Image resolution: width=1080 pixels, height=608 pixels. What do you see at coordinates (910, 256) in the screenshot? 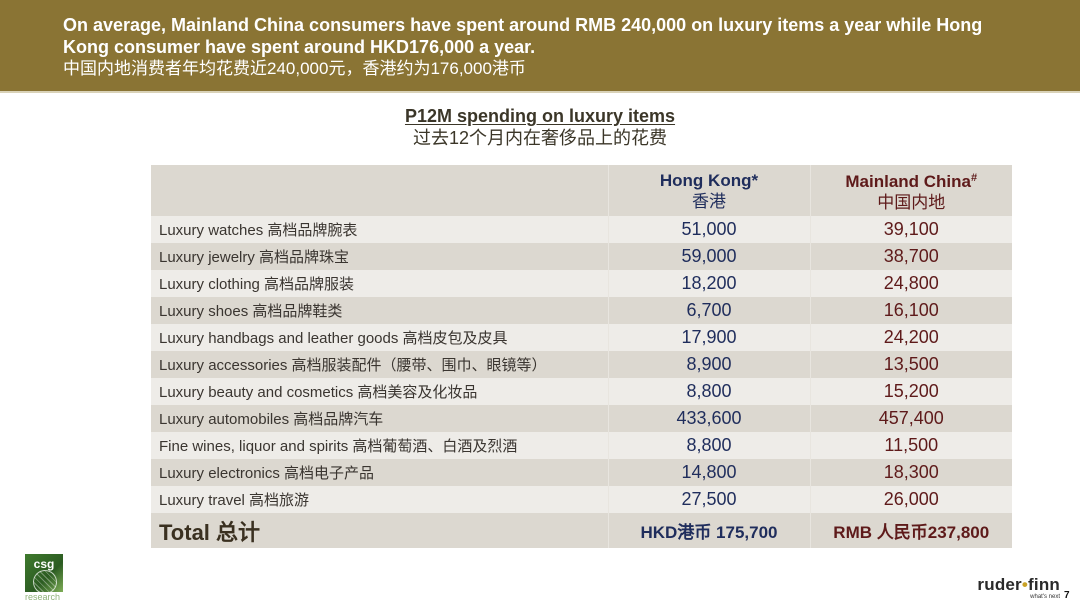
I see `mainland-value: 38,700` at bounding box center [910, 256].